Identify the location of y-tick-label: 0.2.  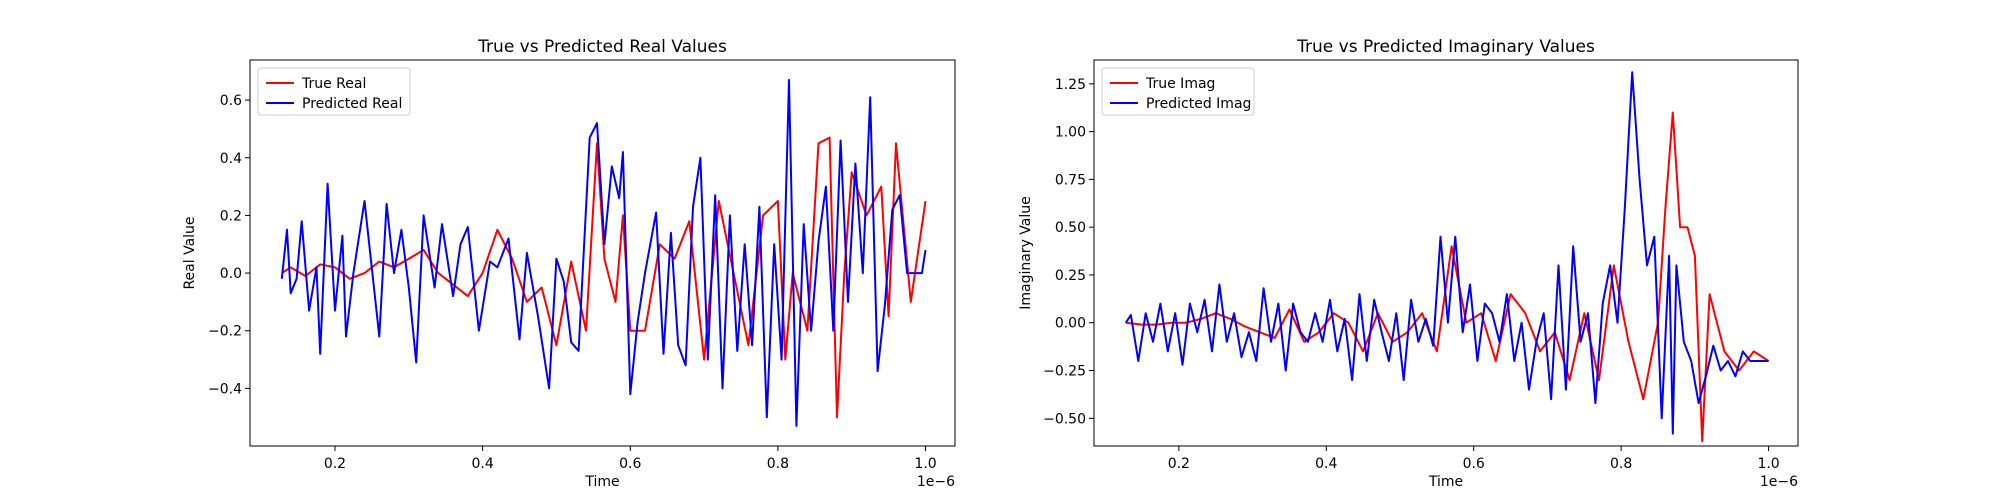
(231, 216).